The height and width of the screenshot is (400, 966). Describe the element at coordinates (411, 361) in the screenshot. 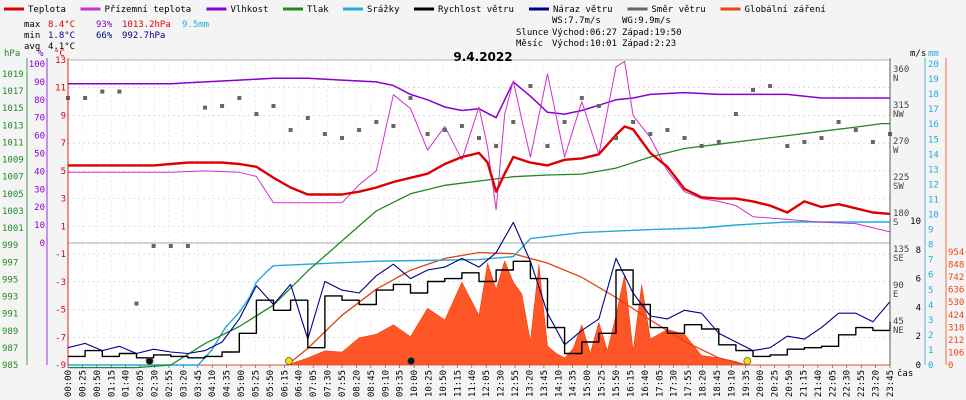

I see `marker-moonrise` at that location.